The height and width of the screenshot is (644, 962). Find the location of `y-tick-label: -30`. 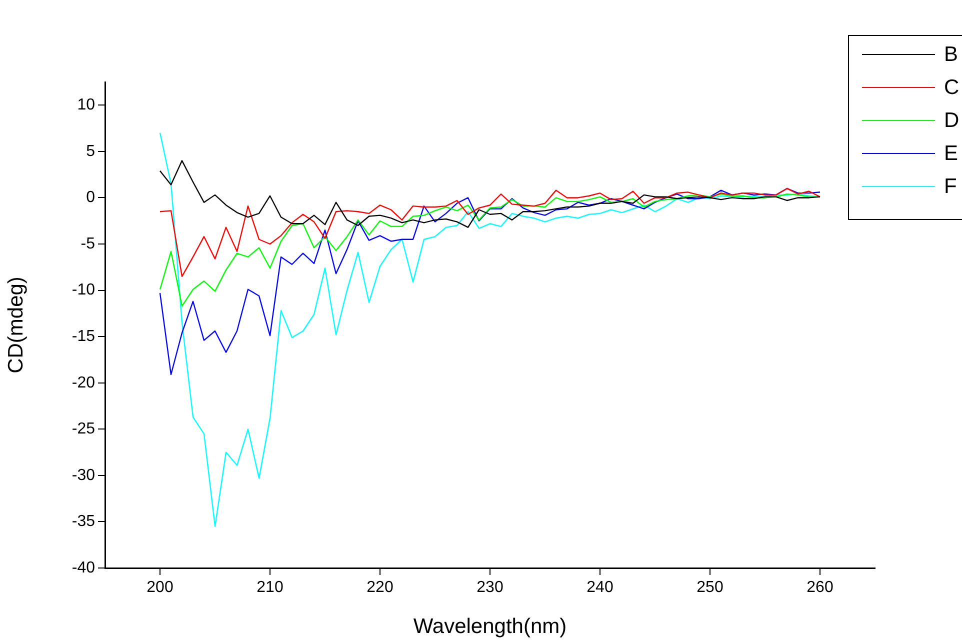

y-tick-label: -30 is located at coordinates (84, 475).